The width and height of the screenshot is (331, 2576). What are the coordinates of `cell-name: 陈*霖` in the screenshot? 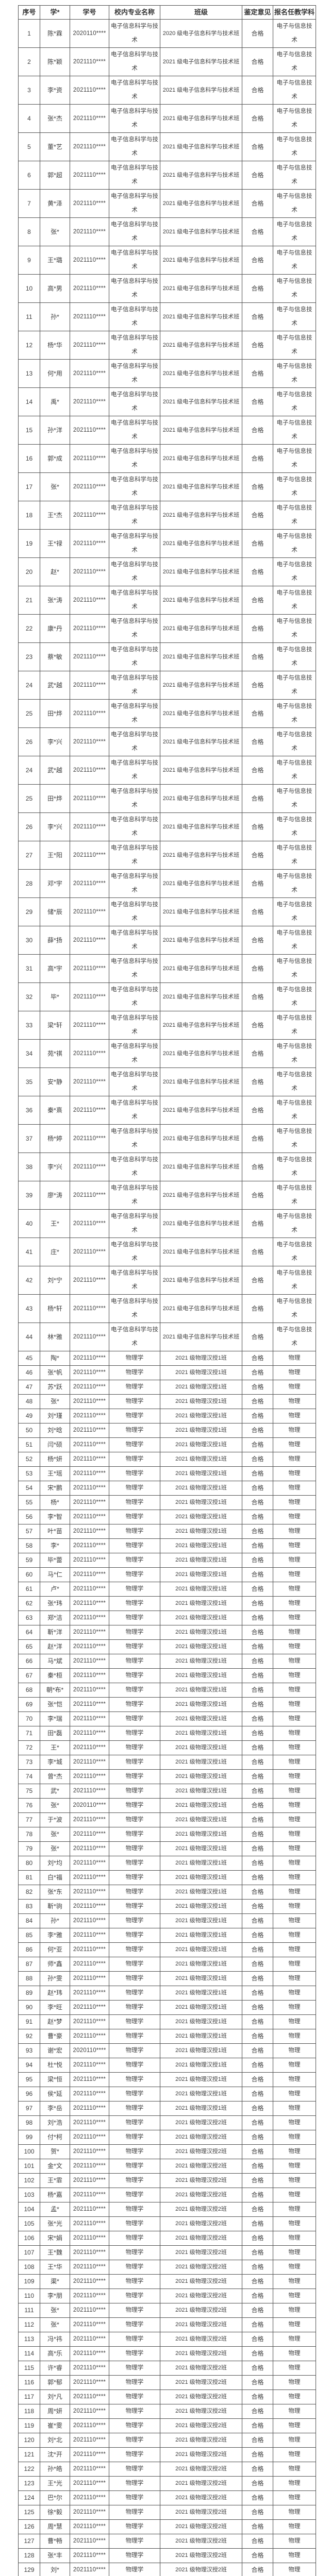 It's located at (55, 33).